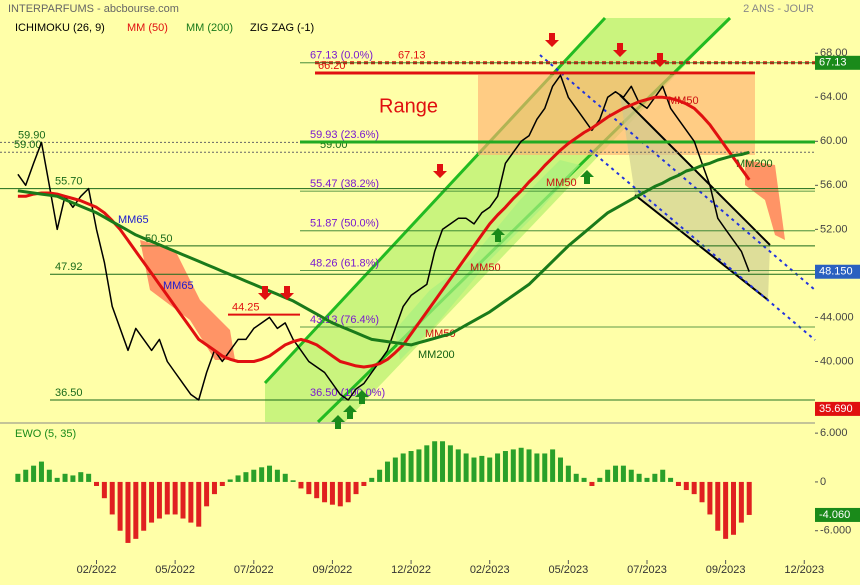 The image size is (860, 585). What do you see at coordinates (833, 63) in the screenshot?
I see `price-tag-label: 67.13` at bounding box center [833, 63].